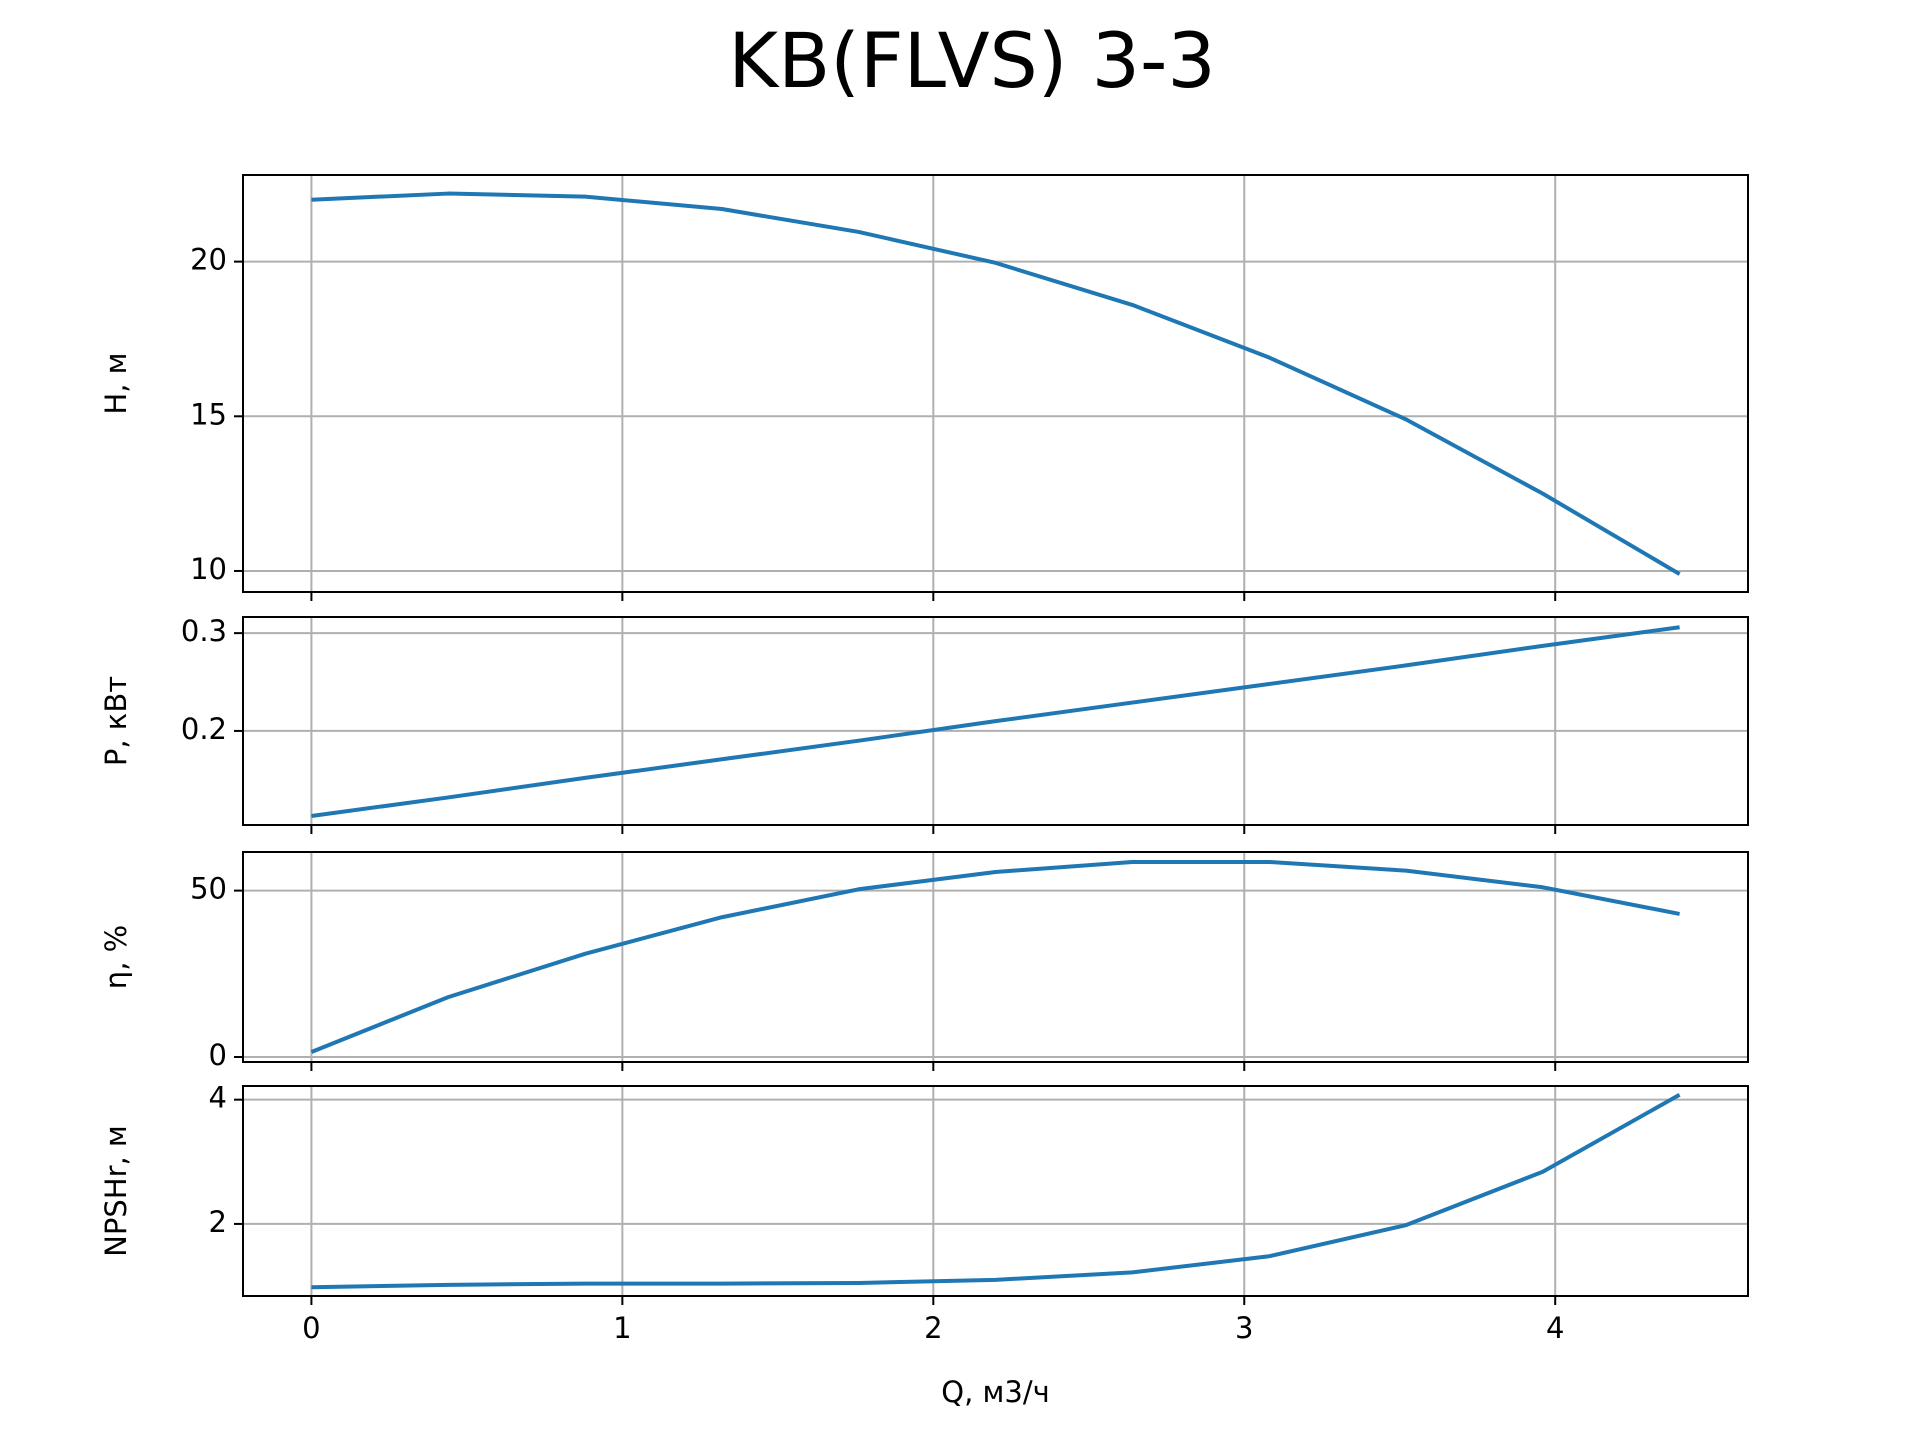  What do you see at coordinates (208, 260) in the screenshot?
I see `y-tick-label: 20` at bounding box center [208, 260].